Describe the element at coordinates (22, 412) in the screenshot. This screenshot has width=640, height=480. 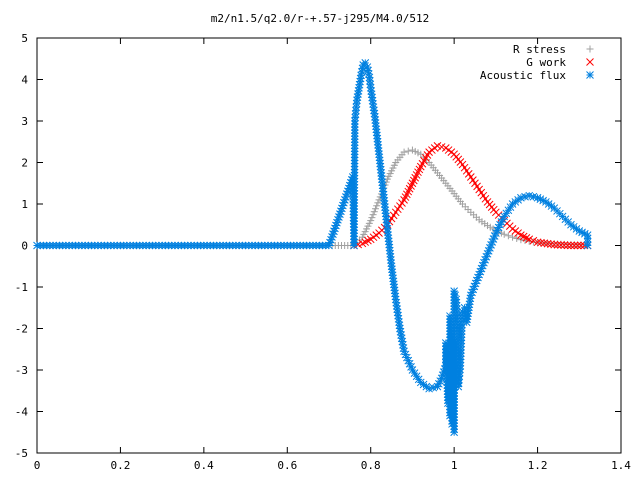
I see `y-tick-label: -4` at that location.